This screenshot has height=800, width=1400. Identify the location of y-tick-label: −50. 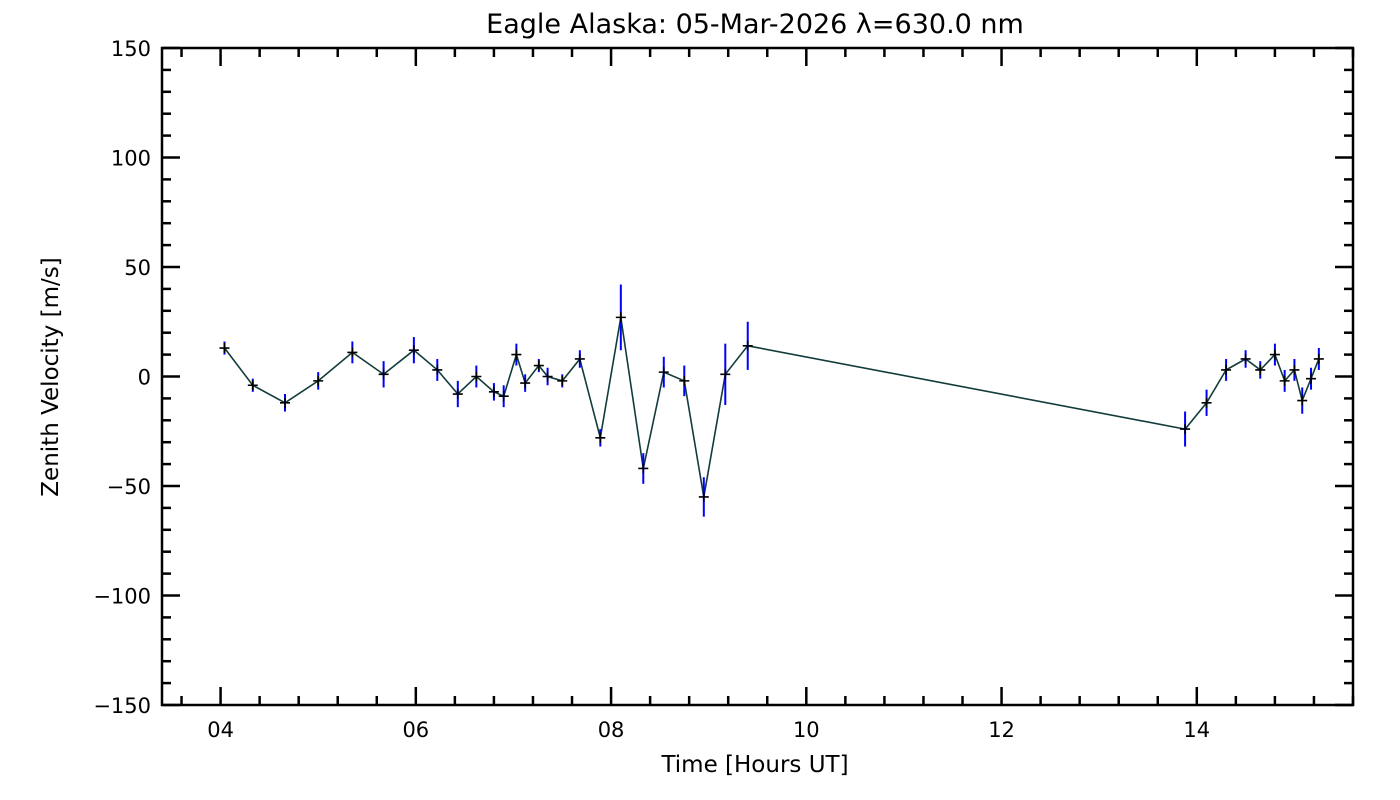
(129, 487).